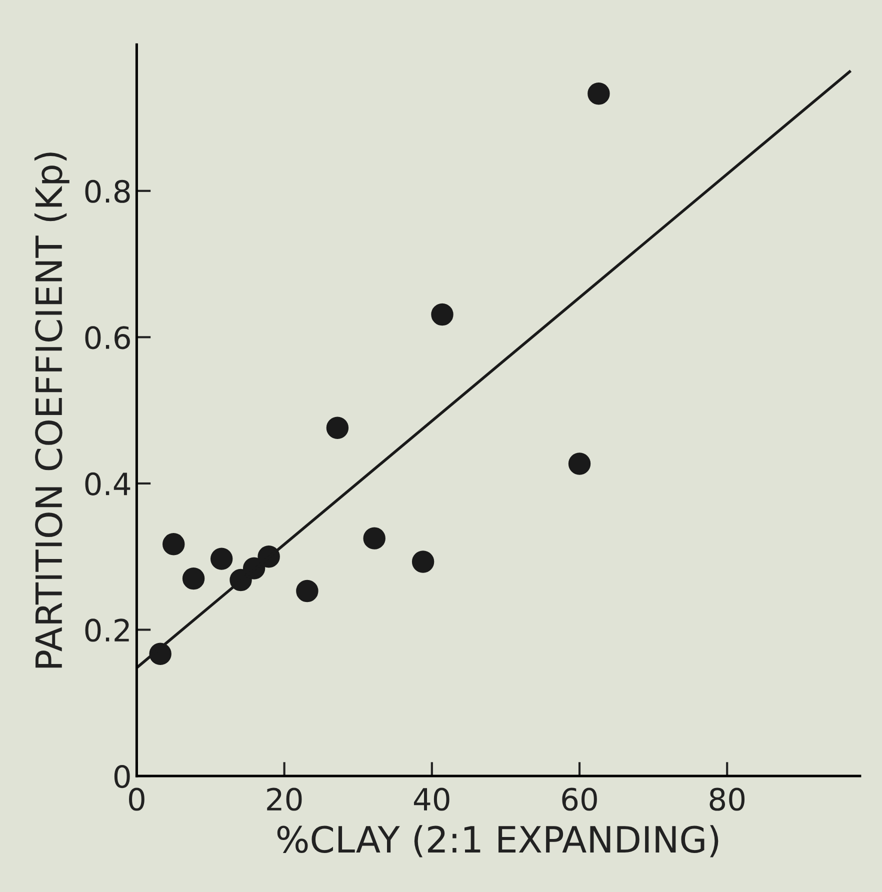 The image size is (882, 892). I want to click on x-tick-label: 20, so click(284, 799).